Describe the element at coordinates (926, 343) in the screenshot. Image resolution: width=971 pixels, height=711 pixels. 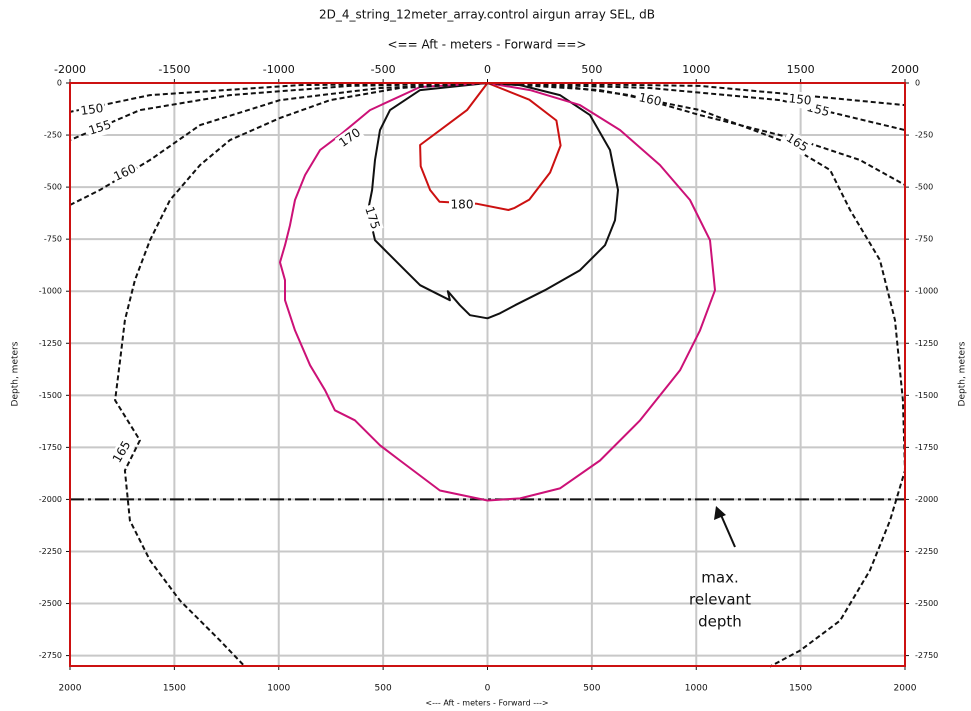
I see `y-tick-label-right: -1250` at that location.